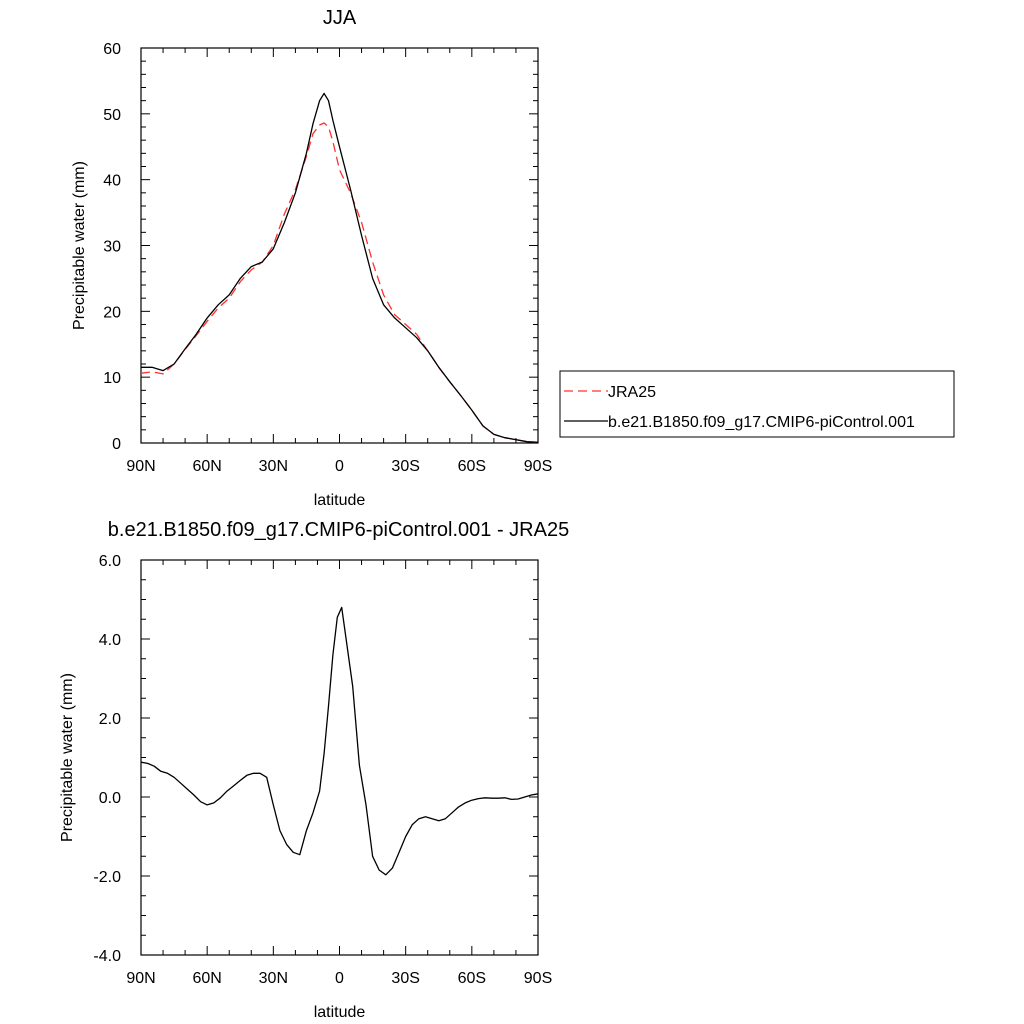 The height and width of the screenshot is (1024, 1024). What do you see at coordinates (110, 561) in the screenshot?
I see `y-tick-label: 6.0` at bounding box center [110, 561].